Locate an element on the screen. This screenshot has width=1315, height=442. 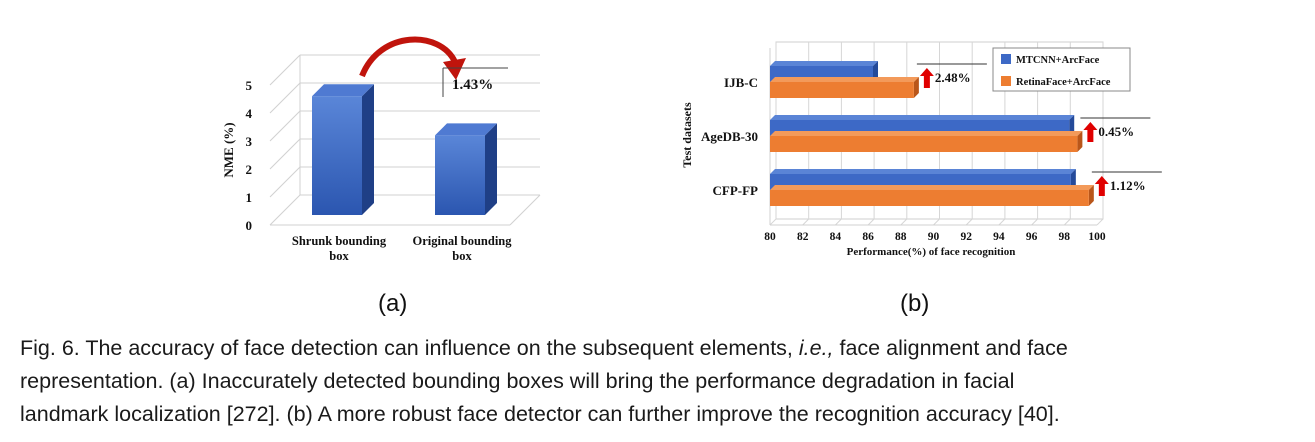
annotation-label-0: 2.48% is located at coordinates (953, 77).